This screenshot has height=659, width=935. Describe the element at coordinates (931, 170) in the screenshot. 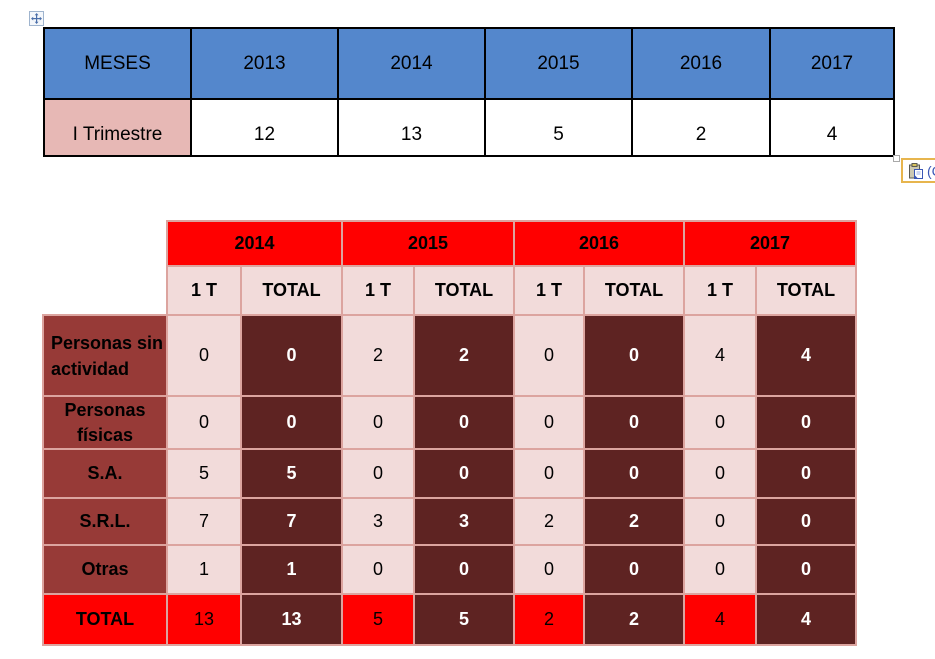

I see `paste-options-label: (Ct` at that location.